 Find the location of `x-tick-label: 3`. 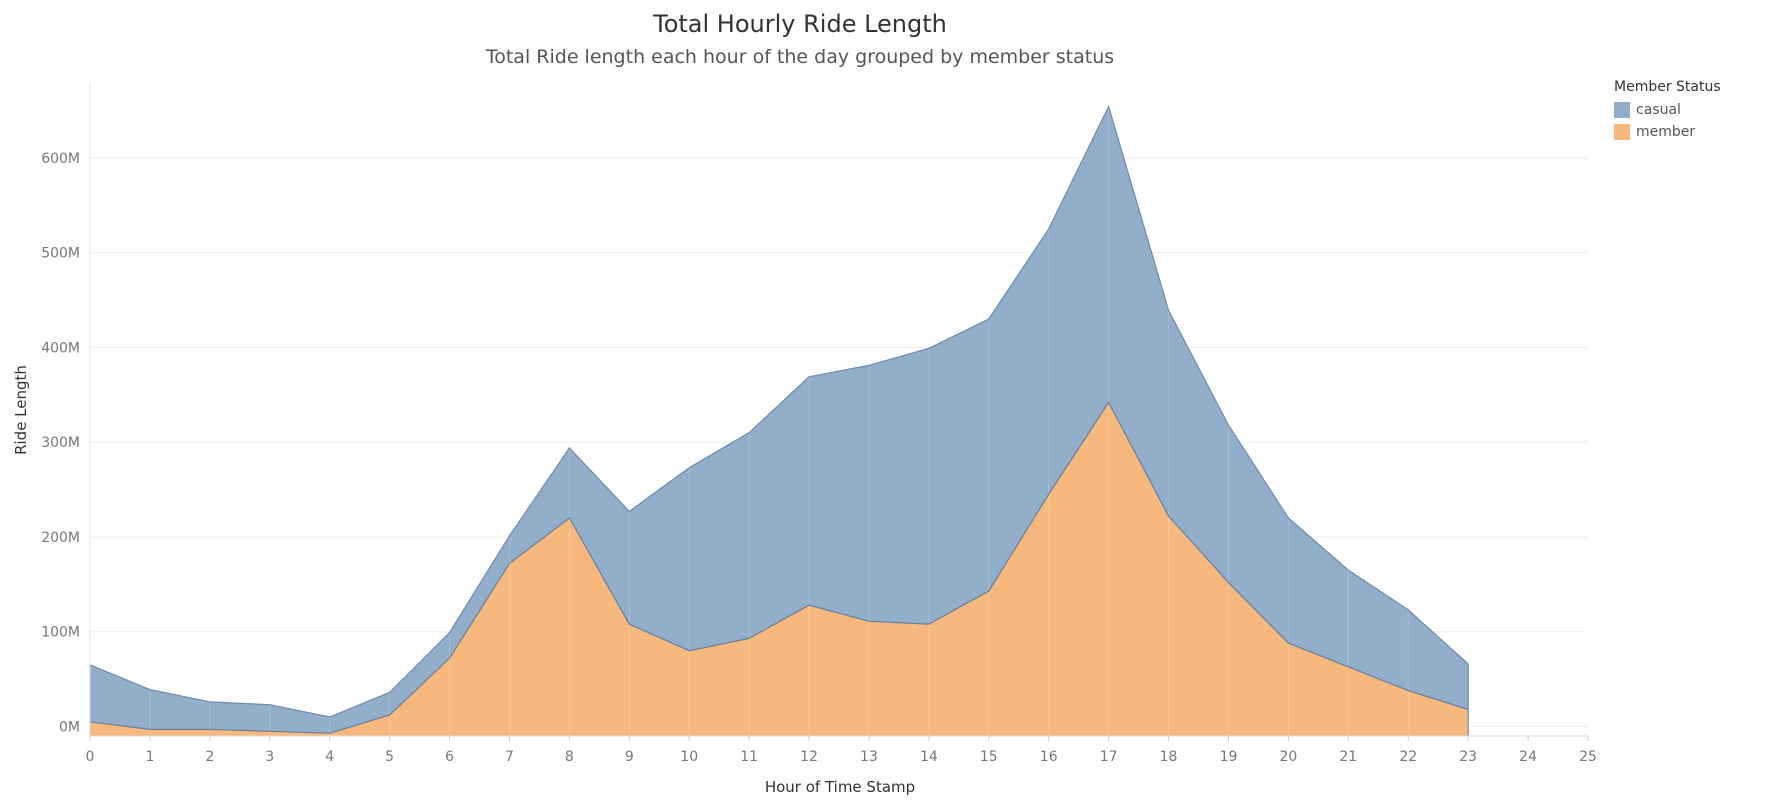

x-tick-label: 3 is located at coordinates (269, 757).